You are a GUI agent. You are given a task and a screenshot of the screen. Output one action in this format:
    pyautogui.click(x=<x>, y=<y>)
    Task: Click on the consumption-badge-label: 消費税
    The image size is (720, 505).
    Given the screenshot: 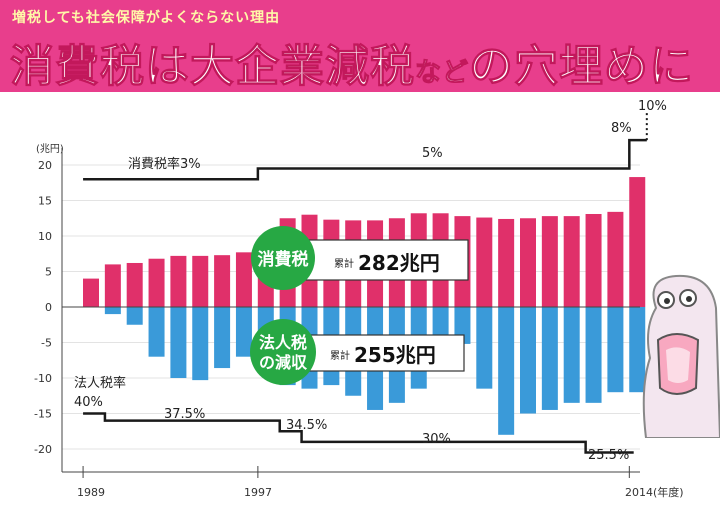 What is the action you would take?
    pyautogui.click(x=283, y=259)
    